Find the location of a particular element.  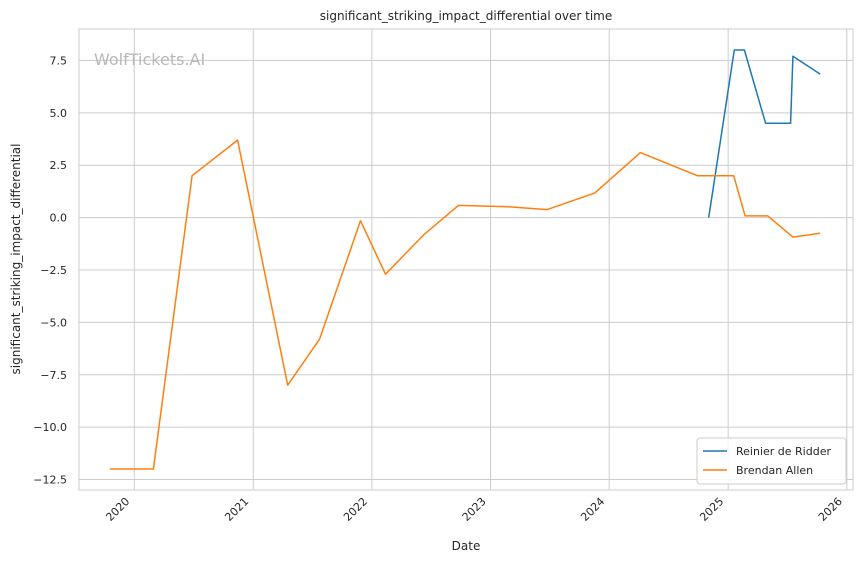

x-tick-label: 2026 is located at coordinates (830, 509).